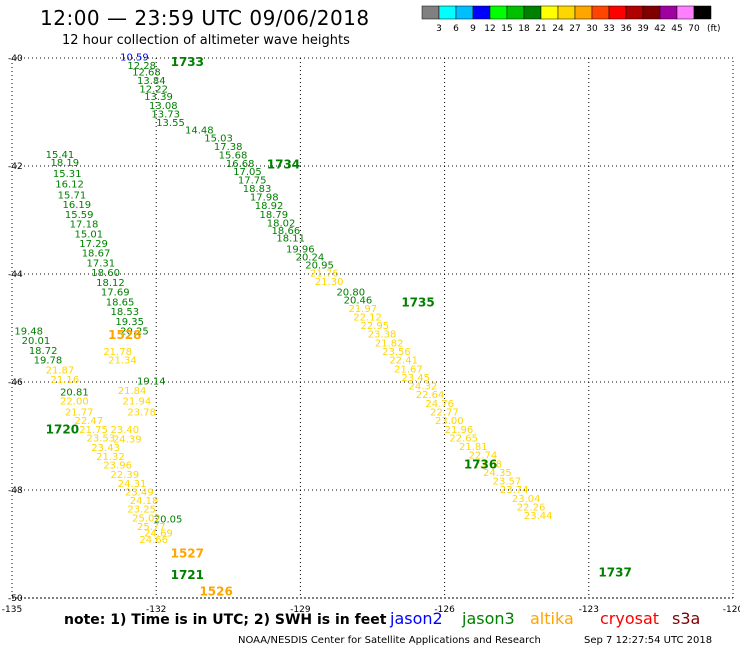  Describe the element at coordinates (28, 331) in the screenshot. I see `swh-value-label: 19.48` at that location.